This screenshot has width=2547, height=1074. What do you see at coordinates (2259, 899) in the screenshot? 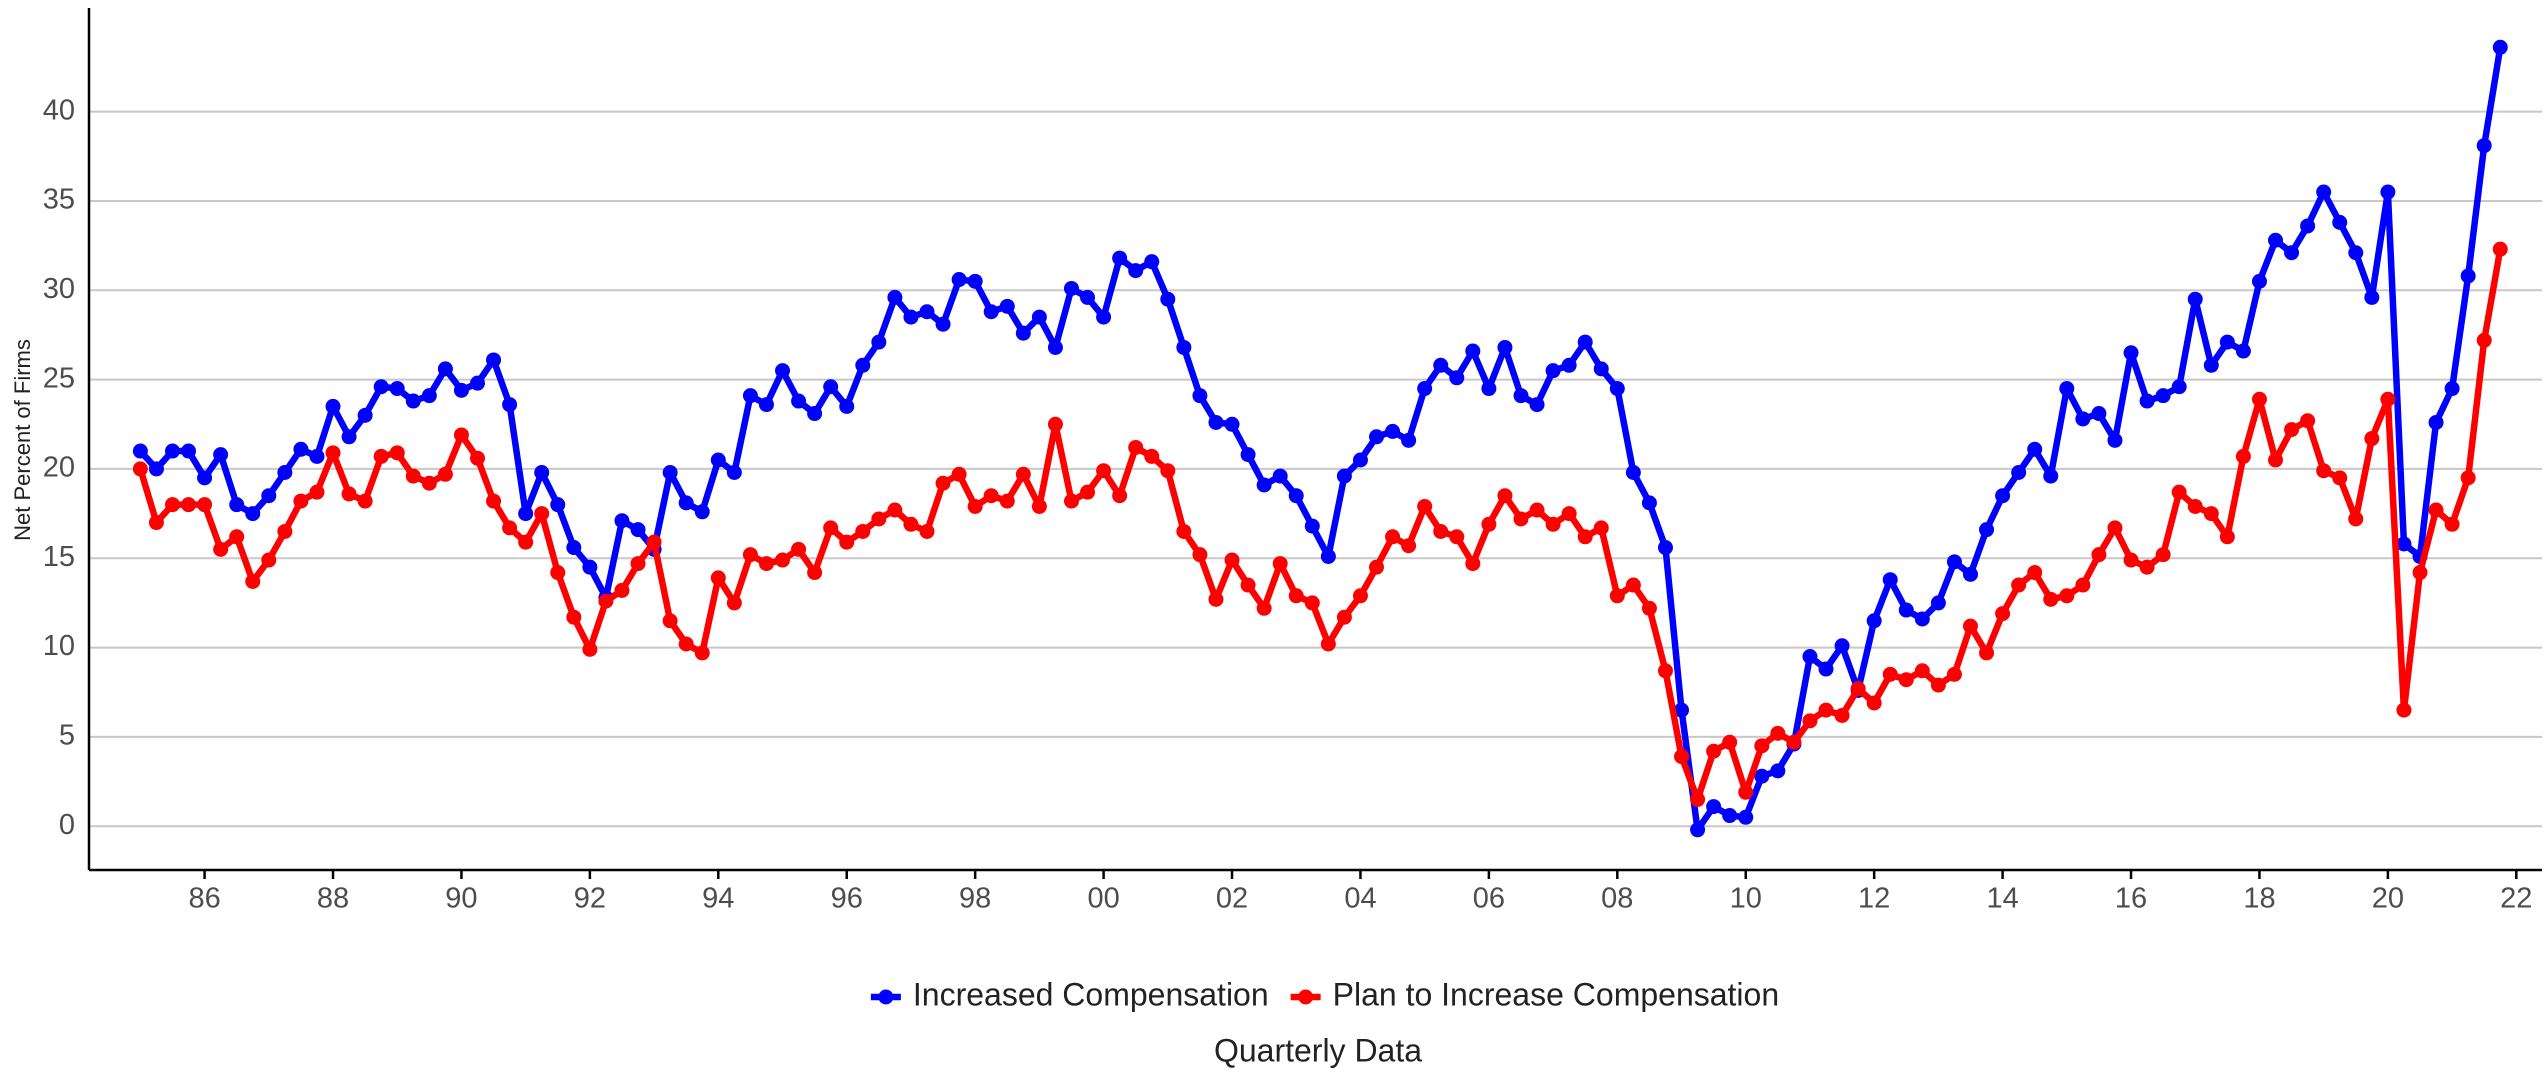
I see `x-tick-label: 18` at bounding box center [2259, 899].